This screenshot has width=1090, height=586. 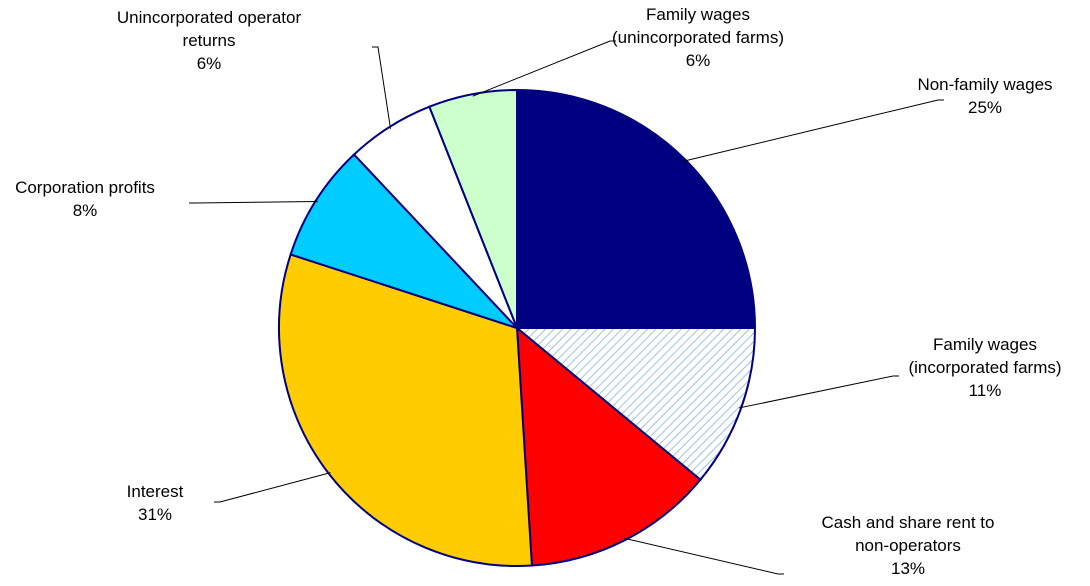 What do you see at coordinates (85, 187) in the screenshot?
I see `slice-name-line-4-0: Corporation profits` at bounding box center [85, 187].